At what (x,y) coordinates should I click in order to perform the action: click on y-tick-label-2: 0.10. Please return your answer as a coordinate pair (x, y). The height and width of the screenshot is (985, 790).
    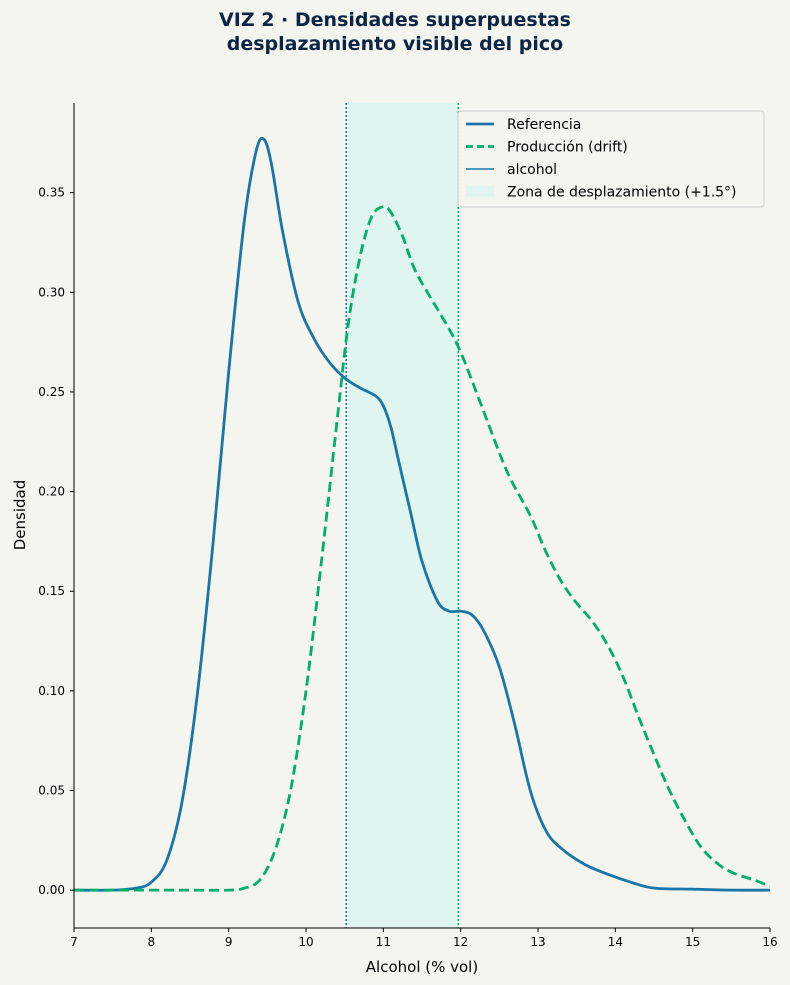
    Looking at the image, I should click on (51, 691).